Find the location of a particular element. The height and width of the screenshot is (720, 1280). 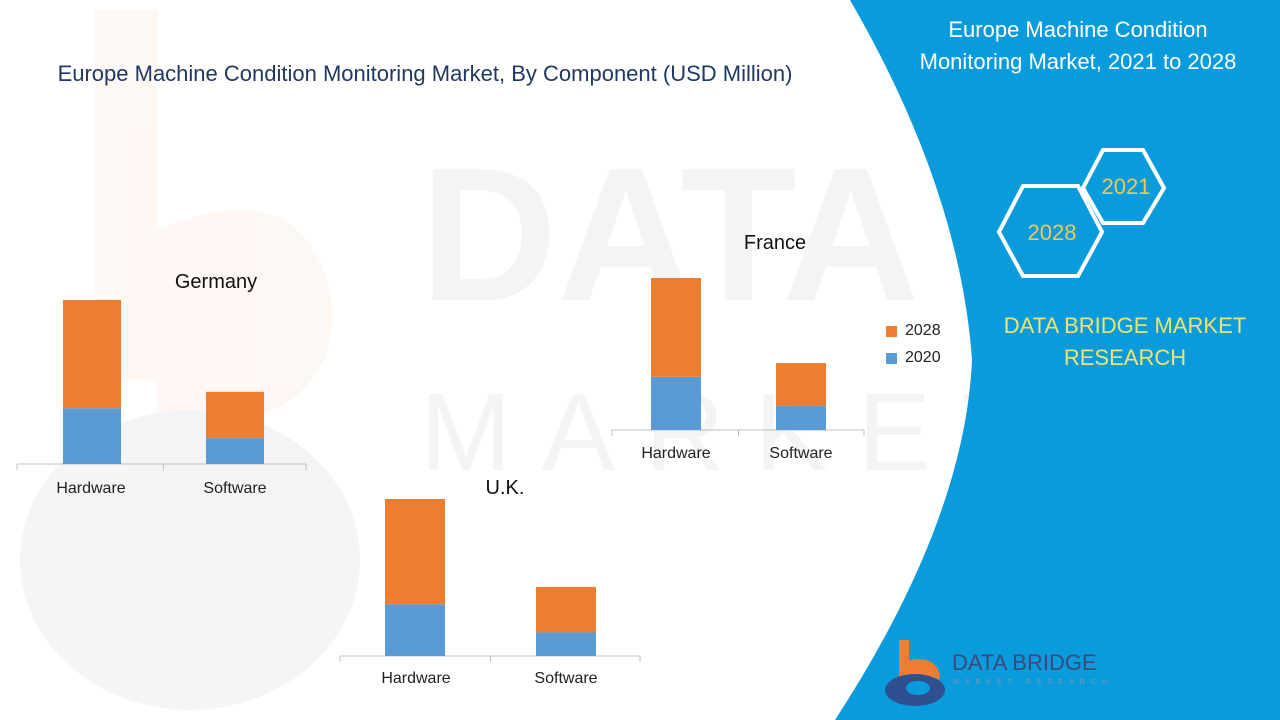

data-bridge-logo-icon is located at coordinates (915, 673).